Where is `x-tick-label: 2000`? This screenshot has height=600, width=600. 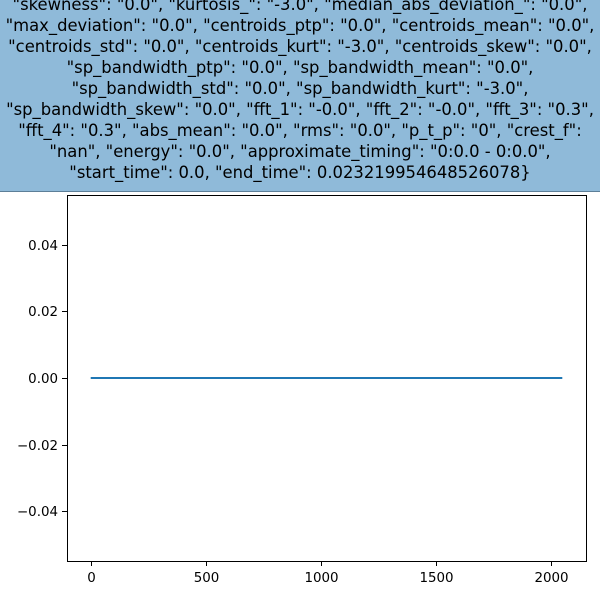 x-tick-label: 2000 is located at coordinates (551, 578).